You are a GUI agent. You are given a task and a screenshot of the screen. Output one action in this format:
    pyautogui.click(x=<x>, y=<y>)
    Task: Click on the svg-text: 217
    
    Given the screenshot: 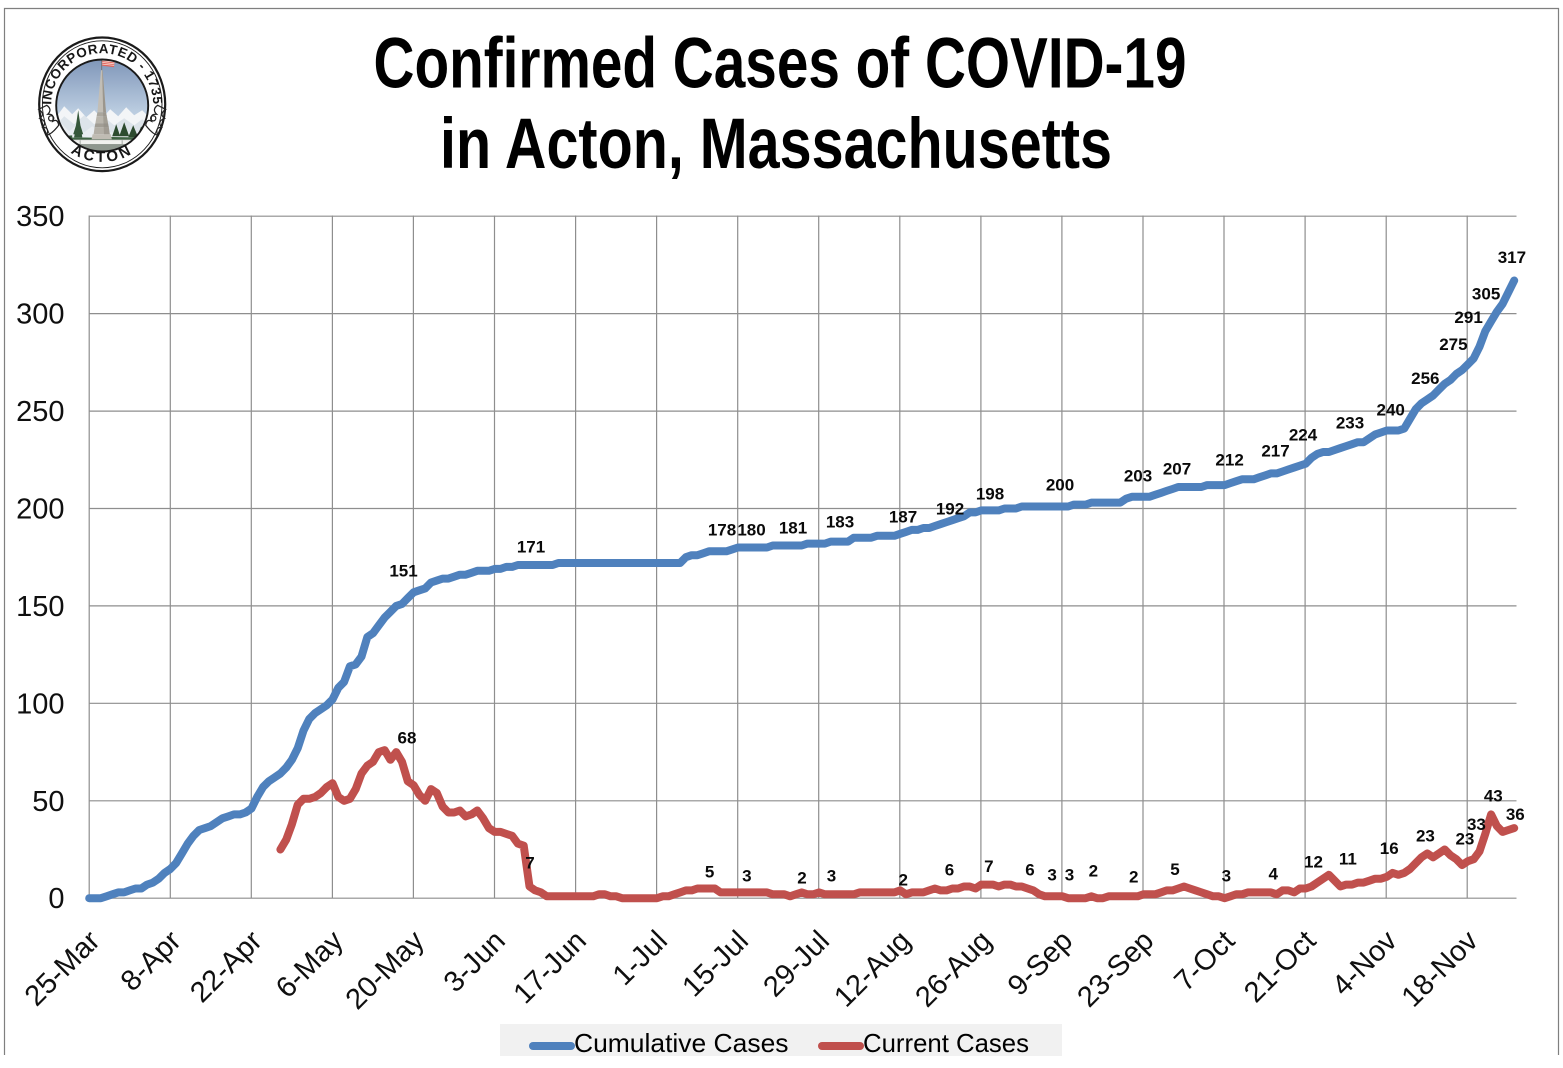 What is the action you would take?
    pyautogui.click(x=1275, y=450)
    